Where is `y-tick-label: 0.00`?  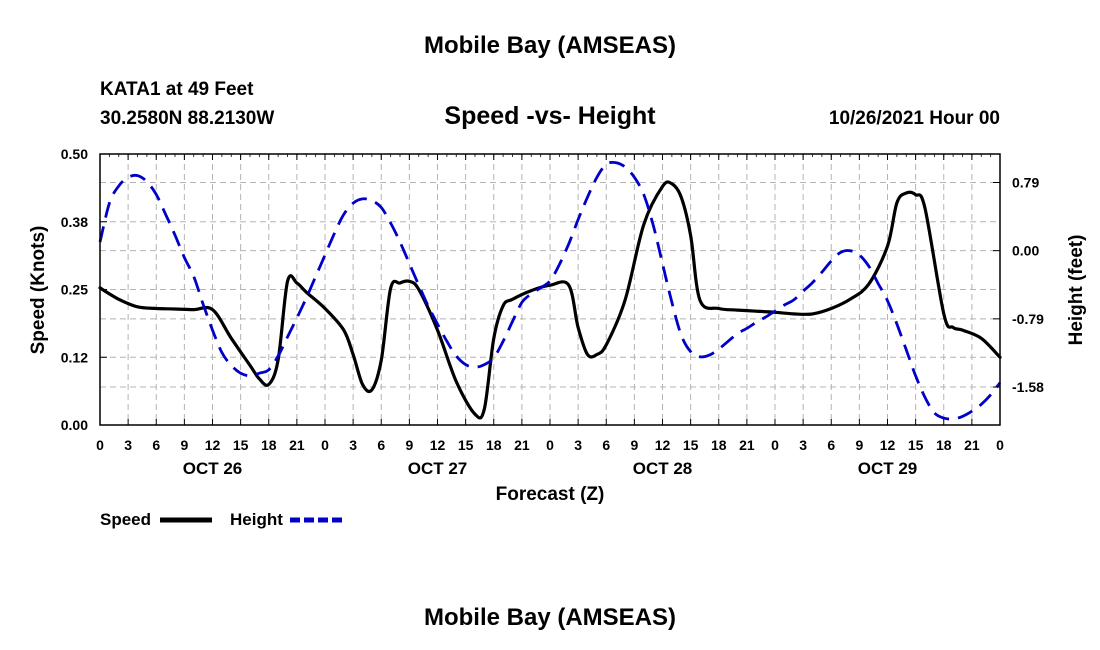 y-tick-label: 0.00 is located at coordinates (74, 425).